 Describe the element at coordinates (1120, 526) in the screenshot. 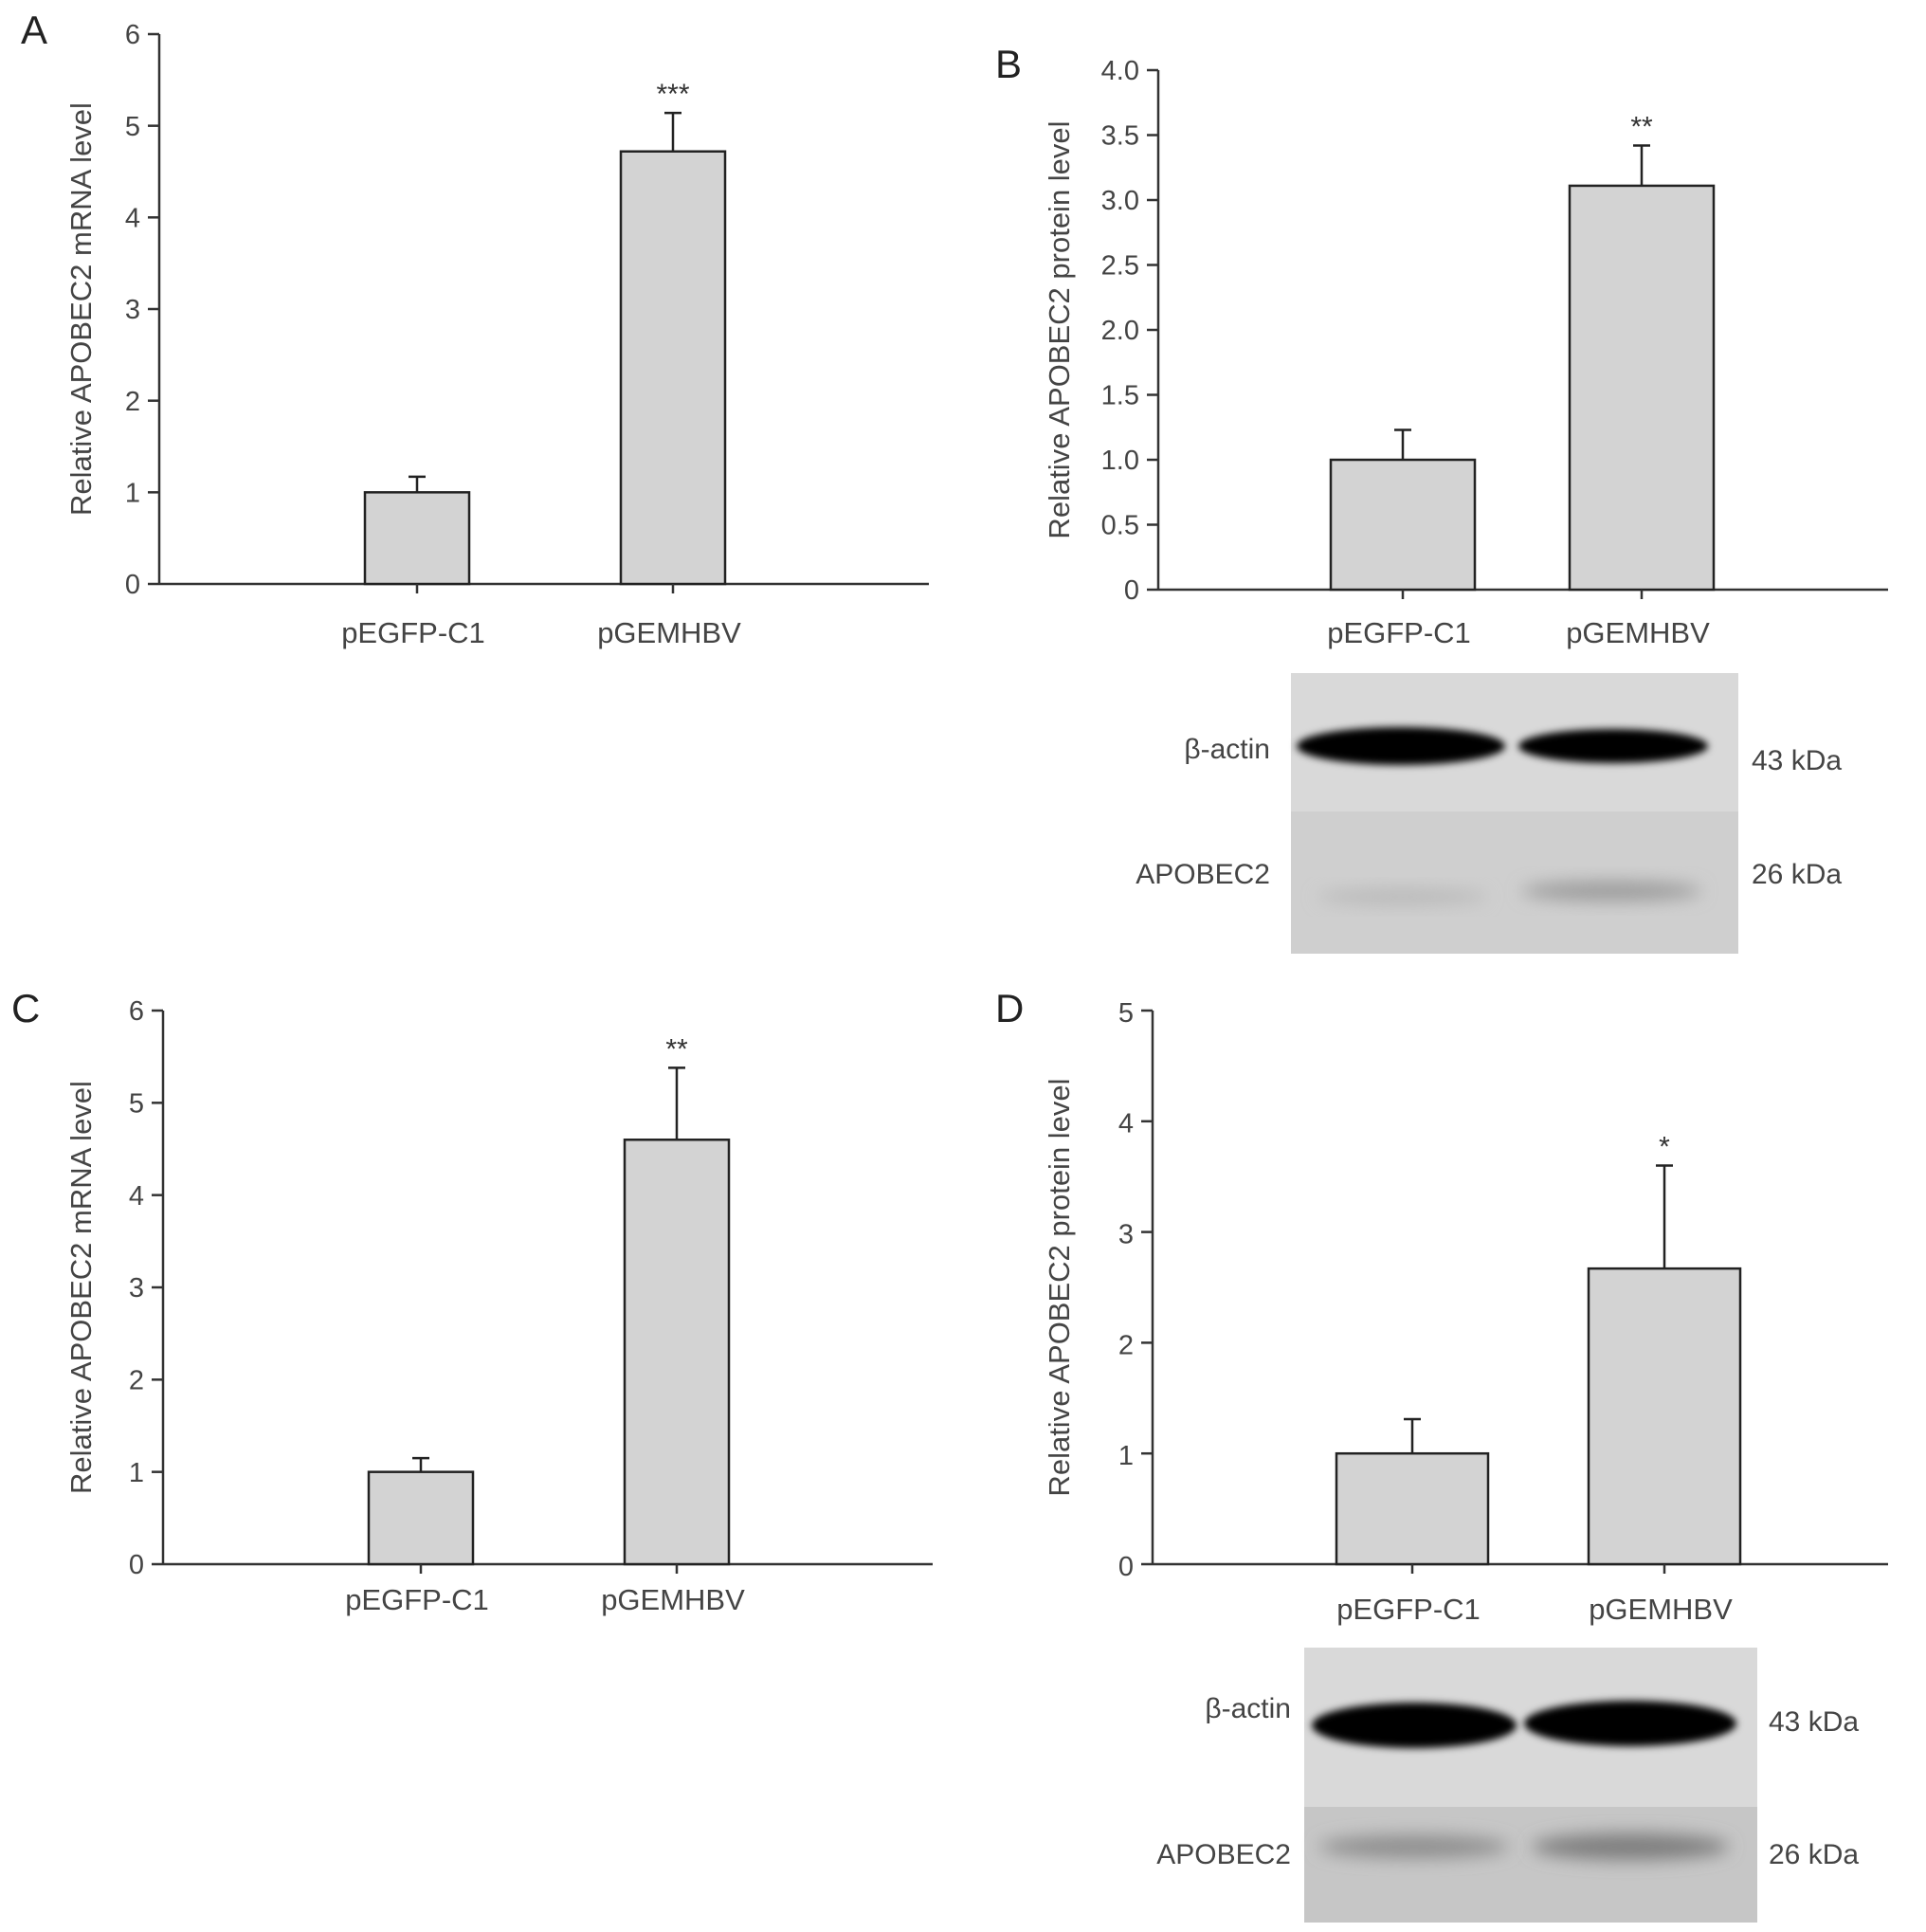

I see `y-tick-label: 0.5` at that location.